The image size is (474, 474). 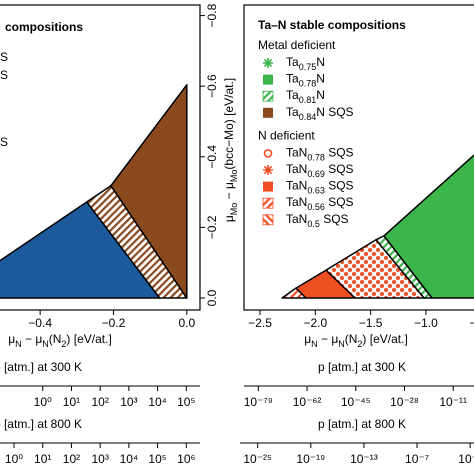 I want to click on legend-entry-part: 0.69, so click(x=316, y=174).